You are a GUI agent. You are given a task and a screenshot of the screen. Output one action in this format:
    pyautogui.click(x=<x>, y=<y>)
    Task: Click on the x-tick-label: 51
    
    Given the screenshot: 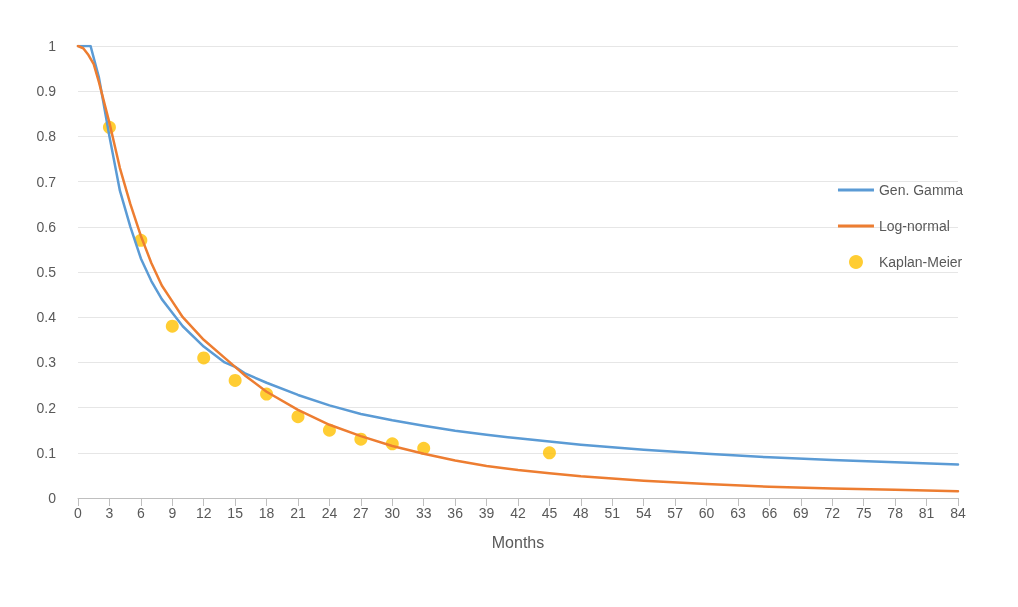 What is the action you would take?
    pyautogui.click(x=612, y=513)
    